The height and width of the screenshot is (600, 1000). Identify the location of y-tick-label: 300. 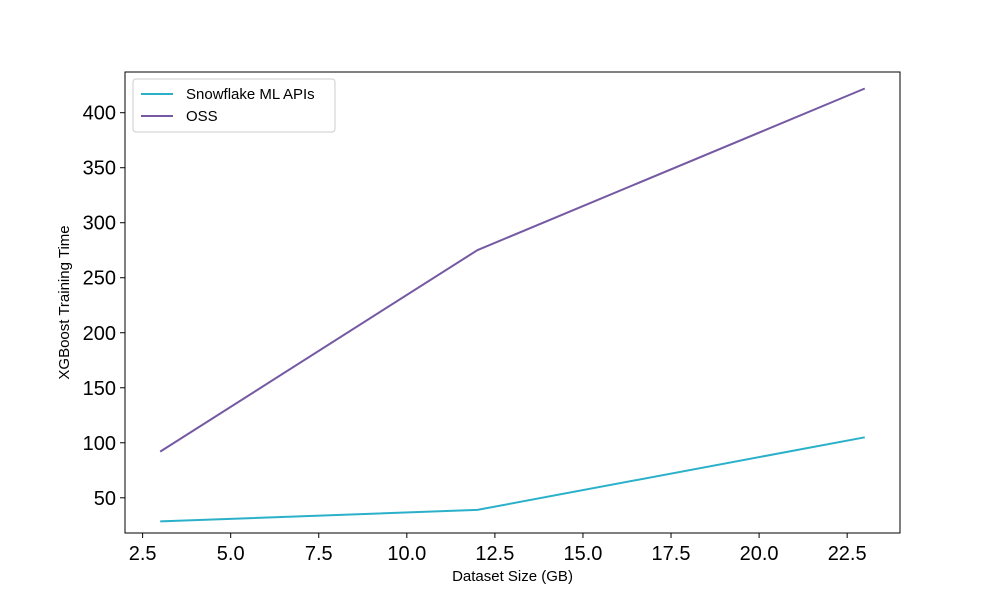
(99, 224).